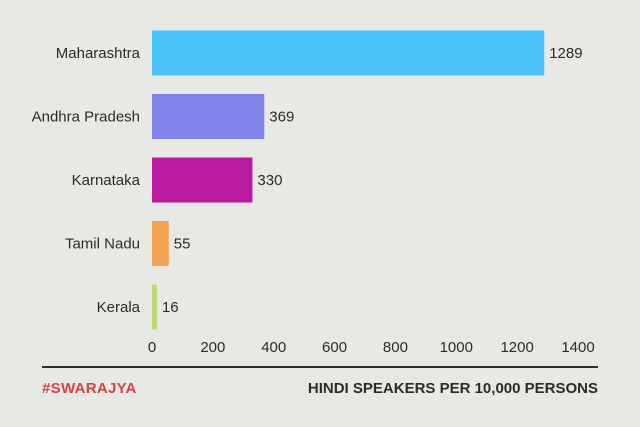 The width and height of the screenshot is (640, 427). Describe the element at coordinates (269, 180) in the screenshot. I see `value-label-karnataka: 330` at that location.